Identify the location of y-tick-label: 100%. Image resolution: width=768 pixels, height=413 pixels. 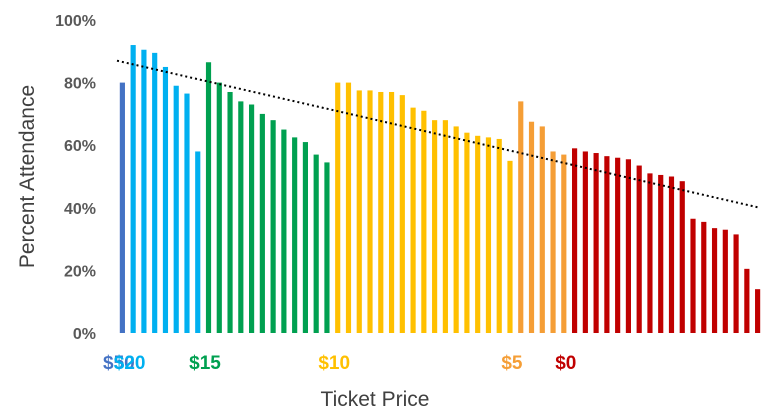
(75, 21).